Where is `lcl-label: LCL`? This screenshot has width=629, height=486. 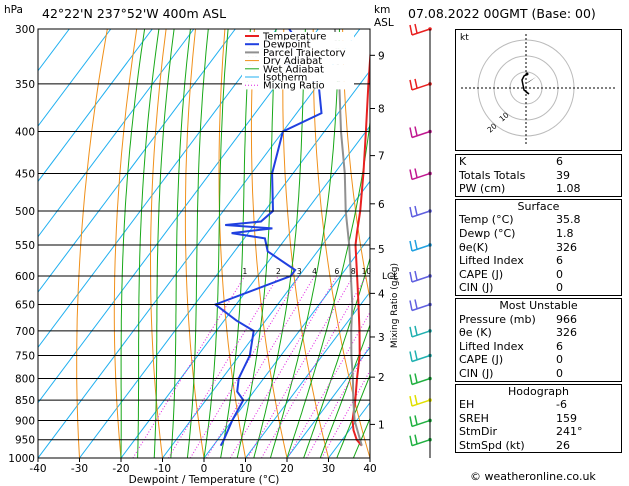 lcl-label: LCL is located at coordinates (390, 277).